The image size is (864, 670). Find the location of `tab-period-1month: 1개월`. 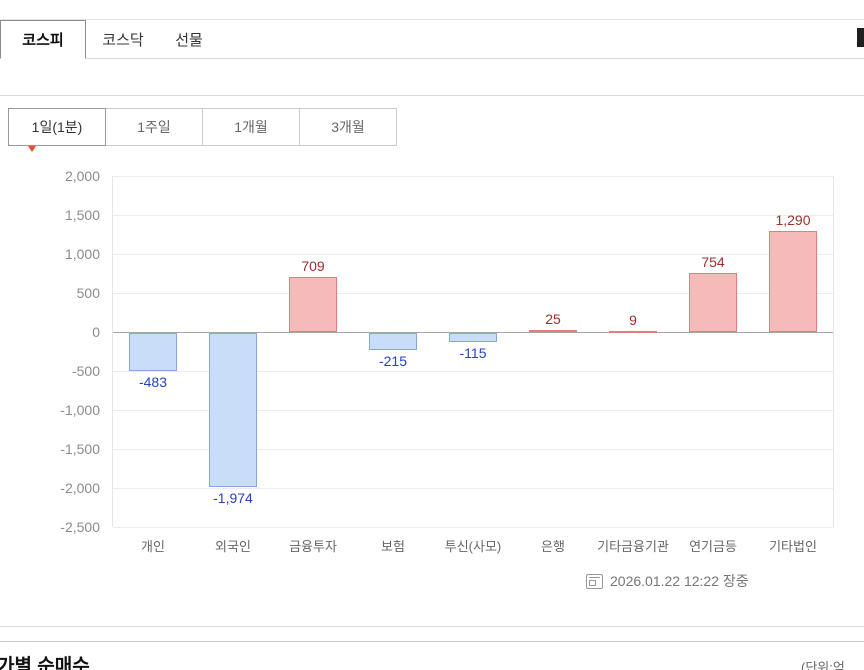

tab-period-1month: 1개월 is located at coordinates (251, 127).